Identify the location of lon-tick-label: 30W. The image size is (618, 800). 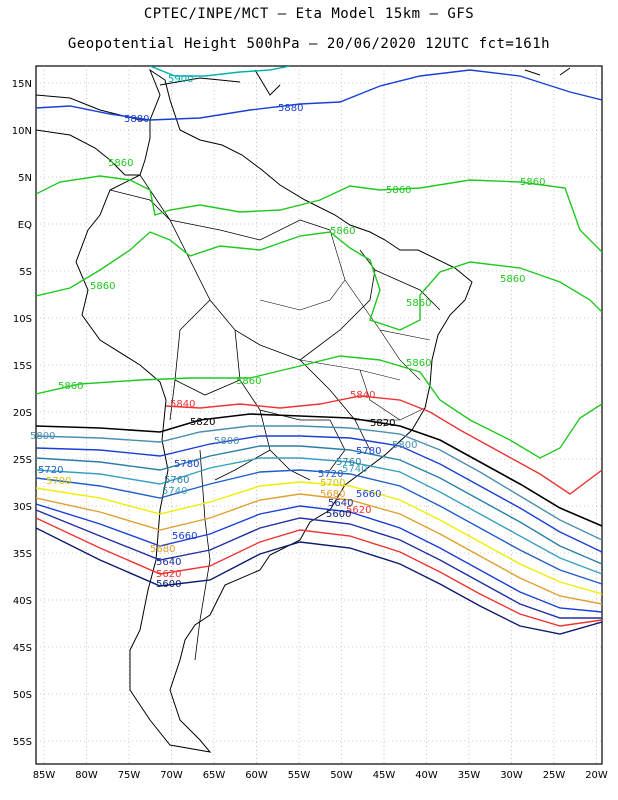
(511, 775).